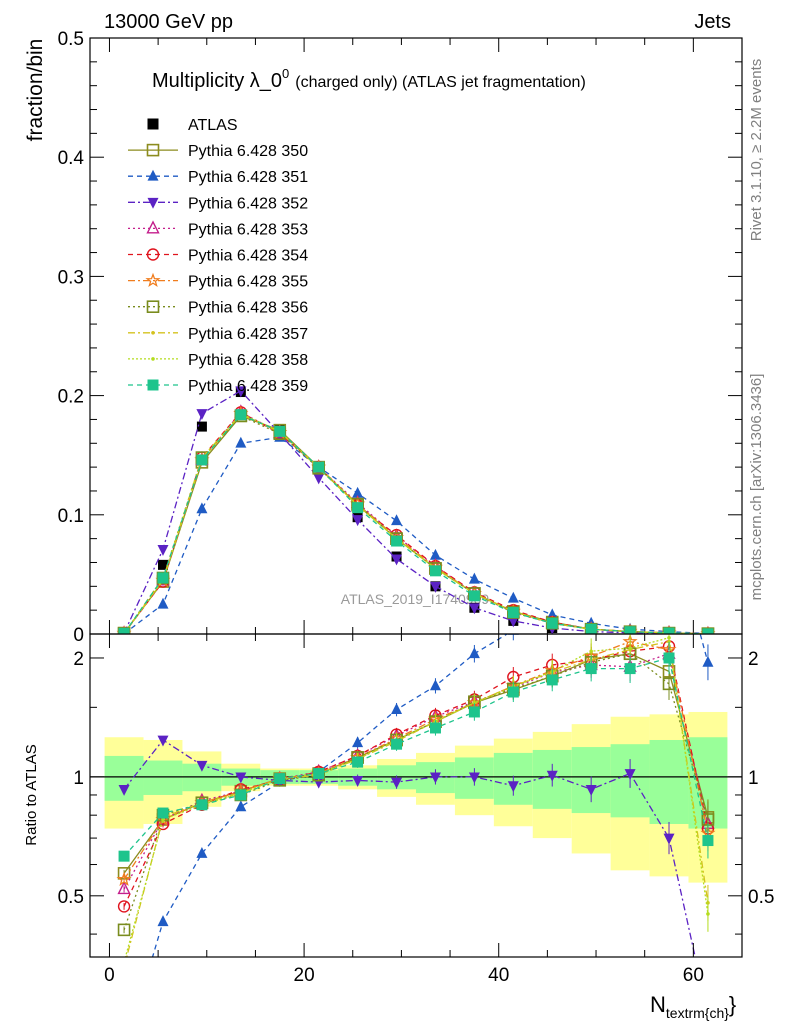 This screenshot has width=786, height=1024. Describe the element at coordinates (168, 22) in the screenshot. I see `header-left: 13000 GeV pp` at that location.